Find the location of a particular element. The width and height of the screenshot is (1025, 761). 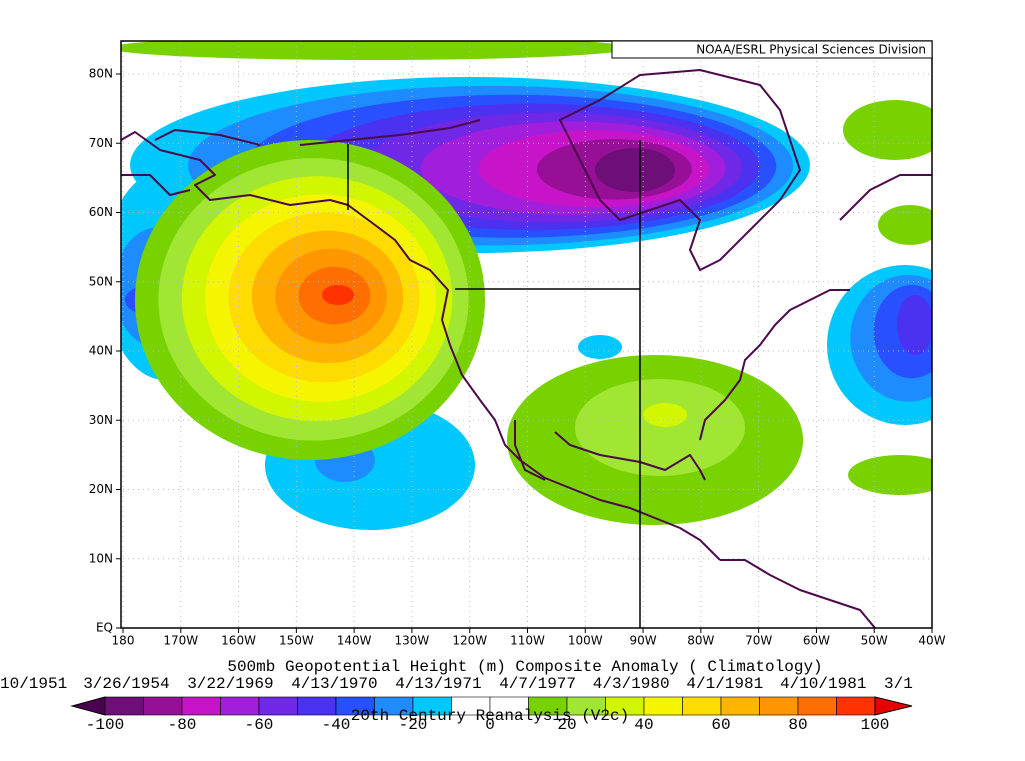

colorbar-label: -80 is located at coordinates (182, 725).